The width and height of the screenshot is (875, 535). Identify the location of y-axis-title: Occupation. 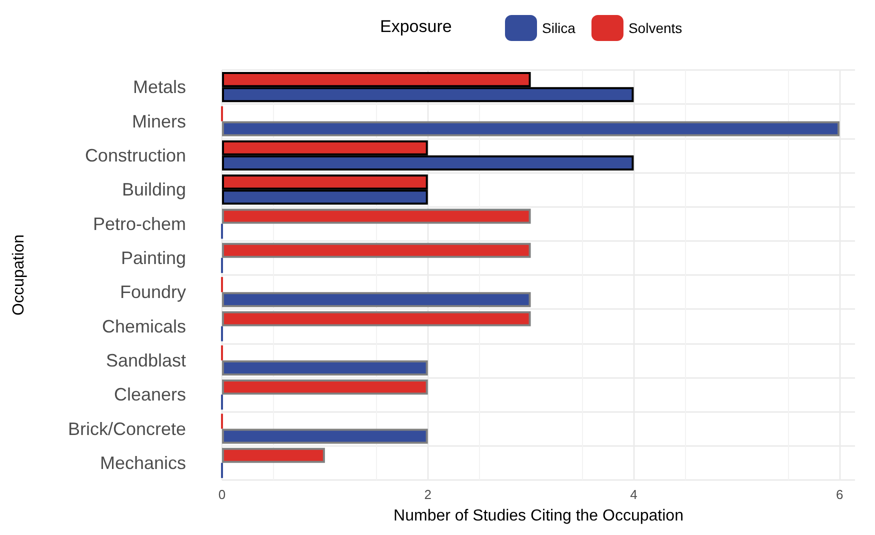
(19, 275).